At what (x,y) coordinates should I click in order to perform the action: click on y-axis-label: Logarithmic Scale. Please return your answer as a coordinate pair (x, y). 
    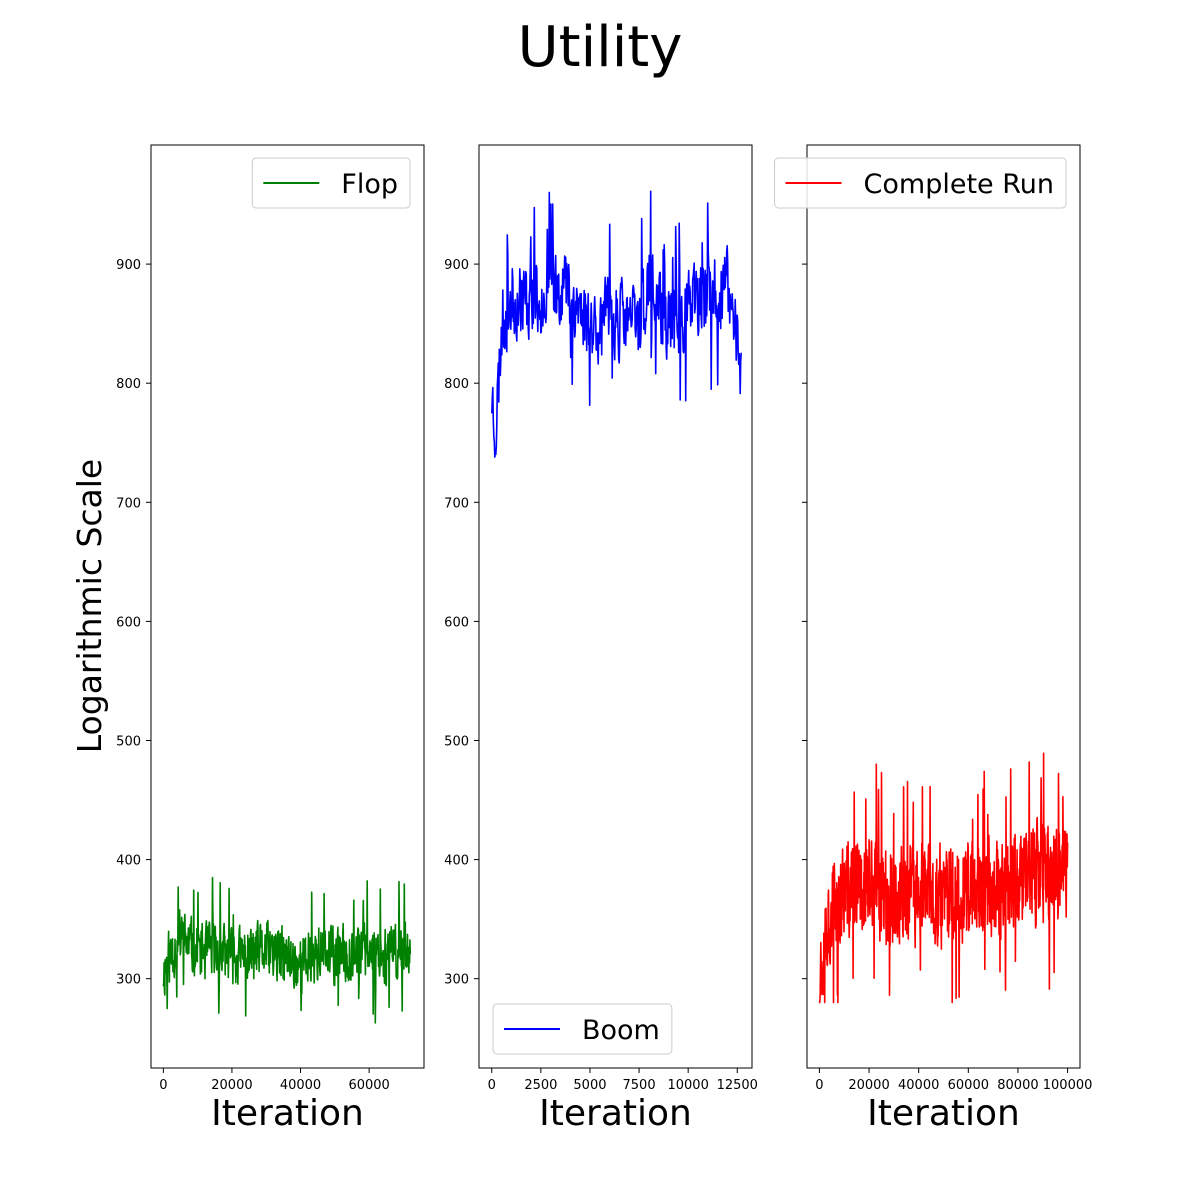
    Looking at the image, I should click on (89, 606).